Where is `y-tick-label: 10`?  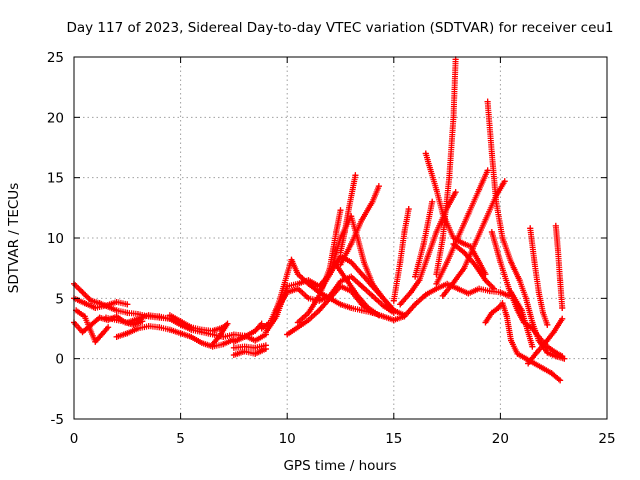
y-tick-label: 10 is located at coordinates (55, 239).